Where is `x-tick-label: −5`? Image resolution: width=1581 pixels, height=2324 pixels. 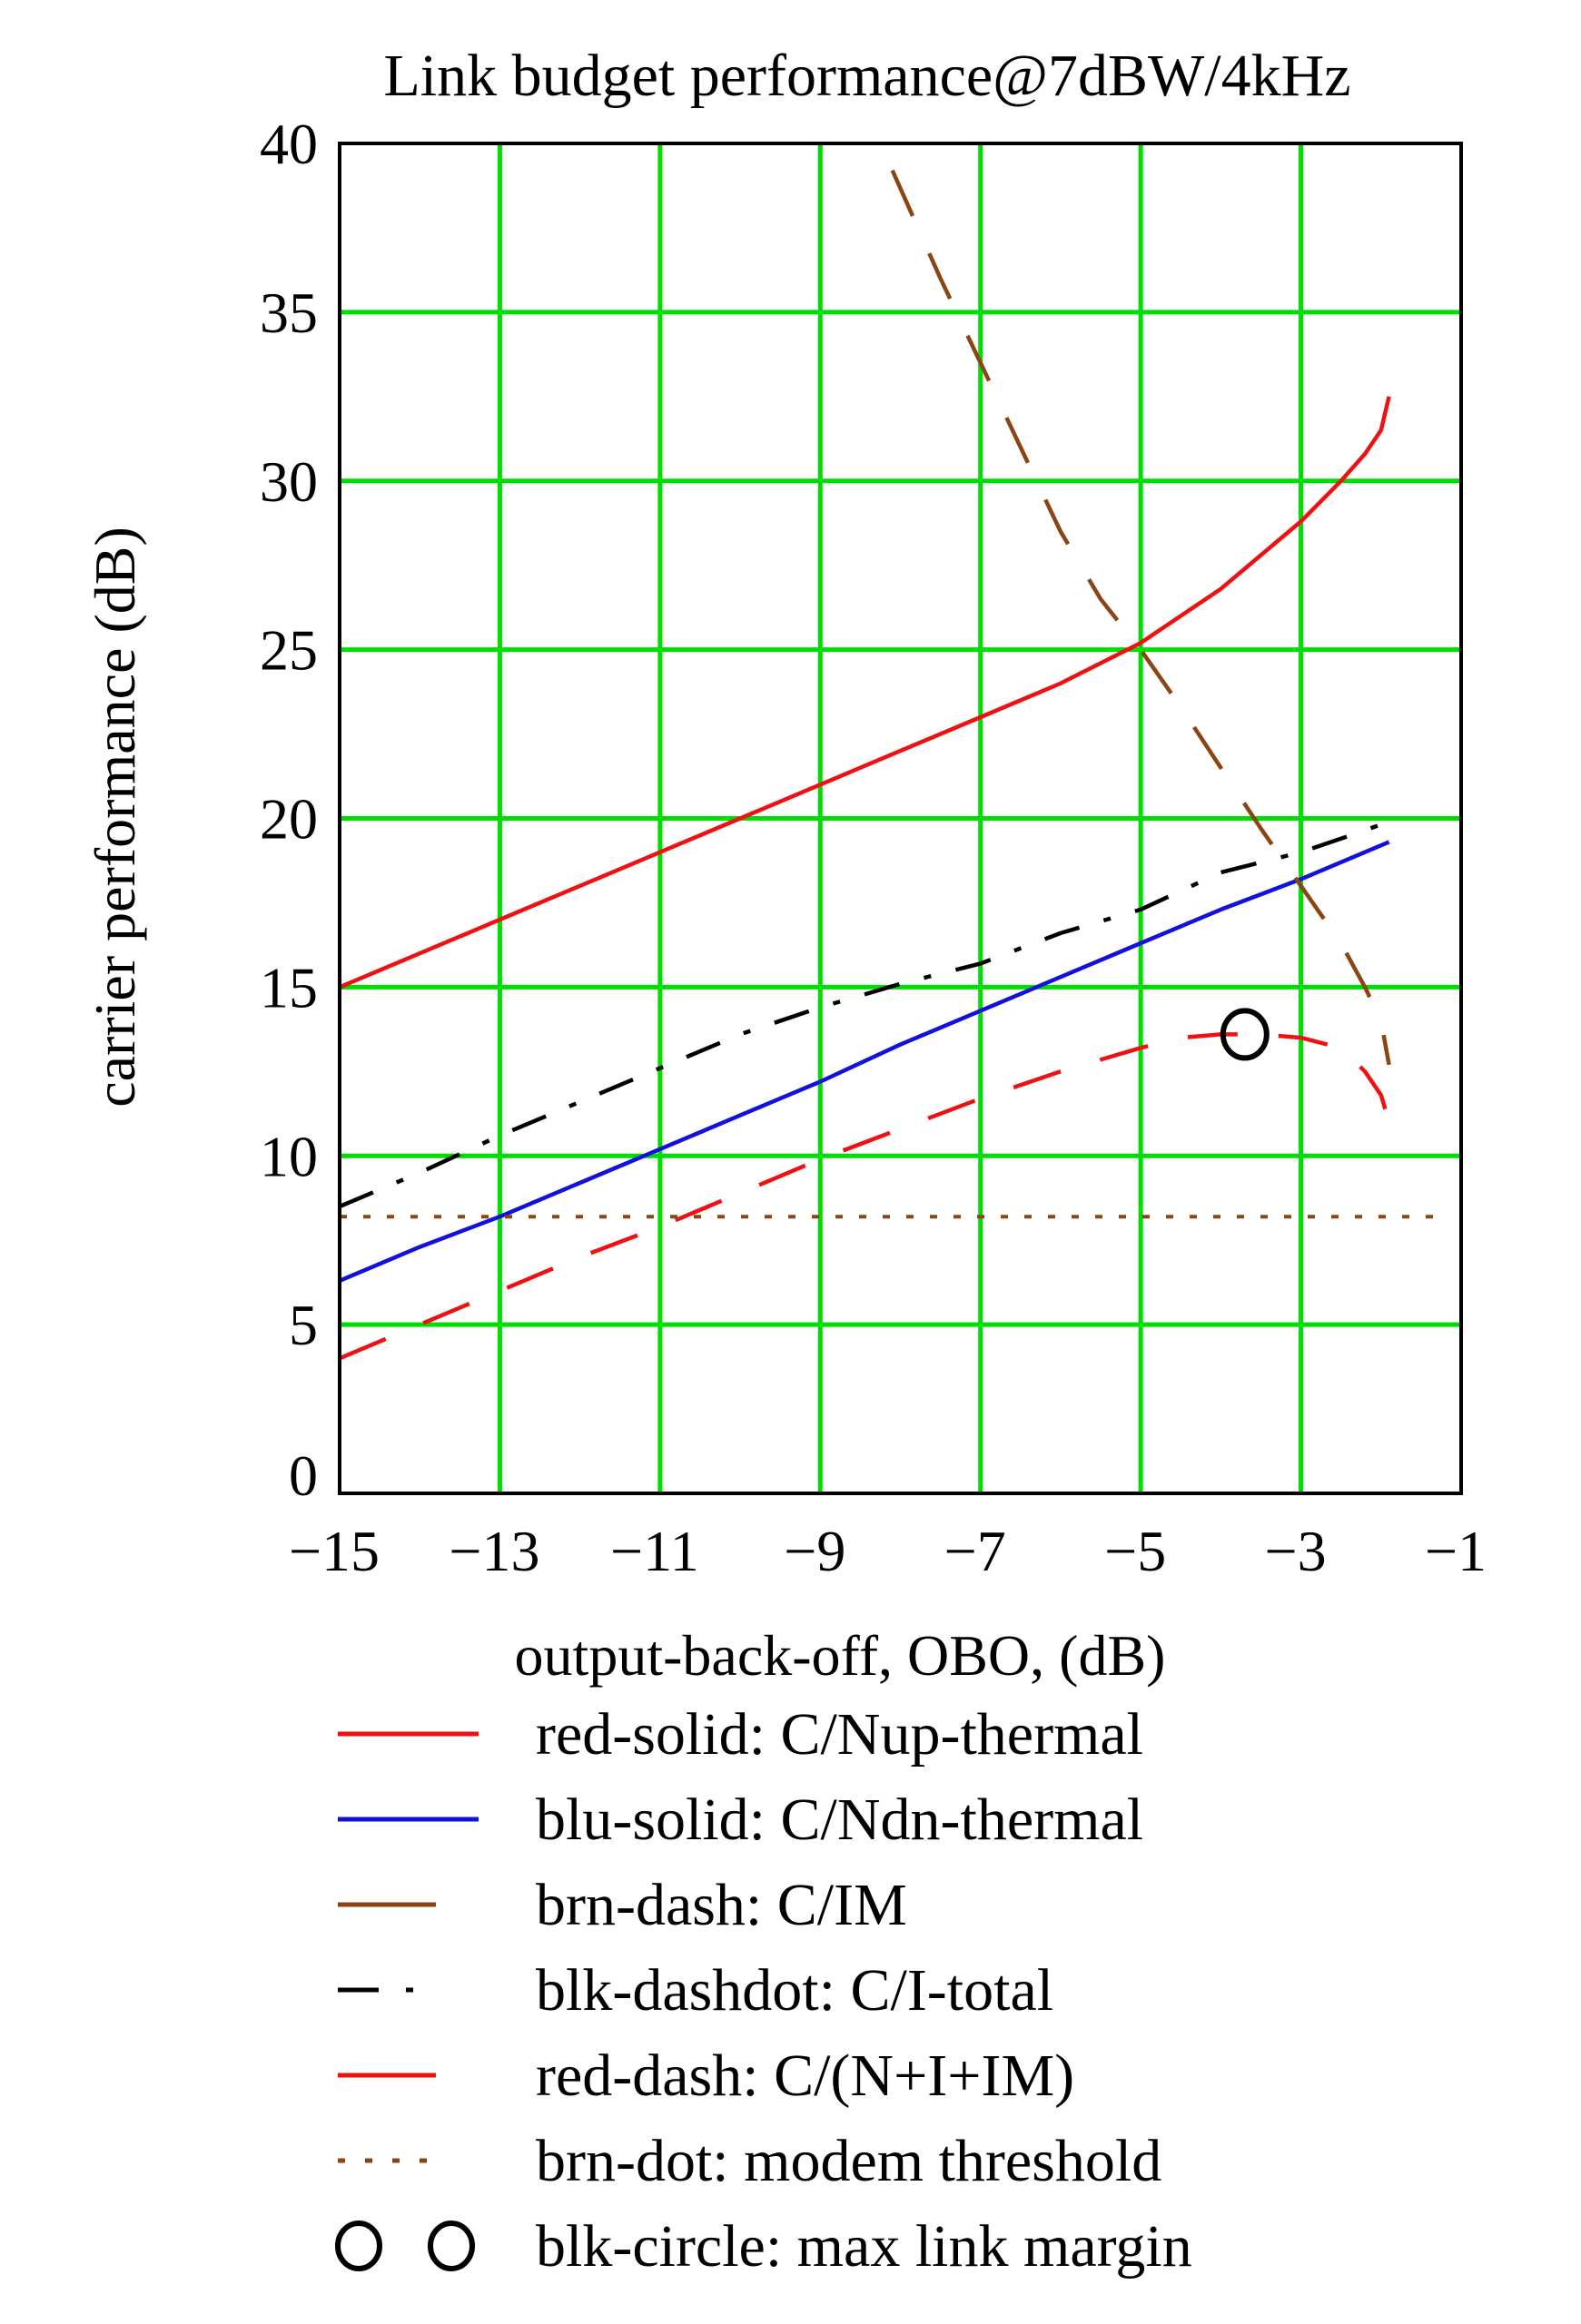 x-tick-label: −5 is located at coordinates (1135, 1551).